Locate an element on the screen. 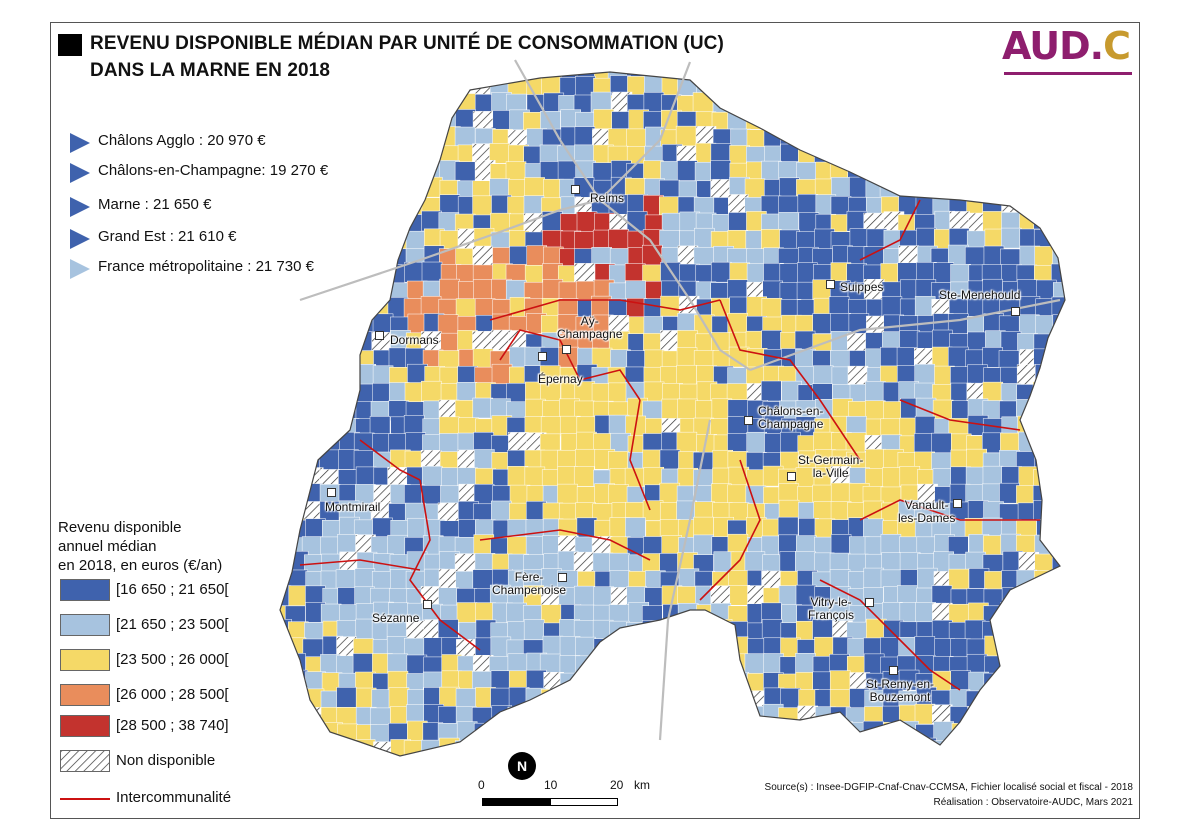 The height and width of the screenshot is (839, 1190). hatch-swatch is located at coordinates (85, 761).